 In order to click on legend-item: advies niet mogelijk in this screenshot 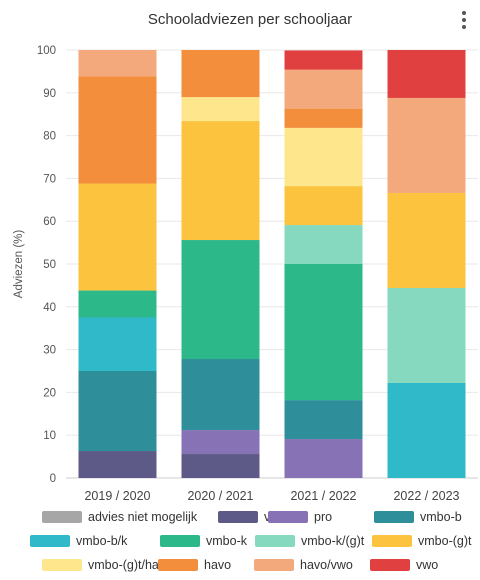, I will do `click(119, 517)`.